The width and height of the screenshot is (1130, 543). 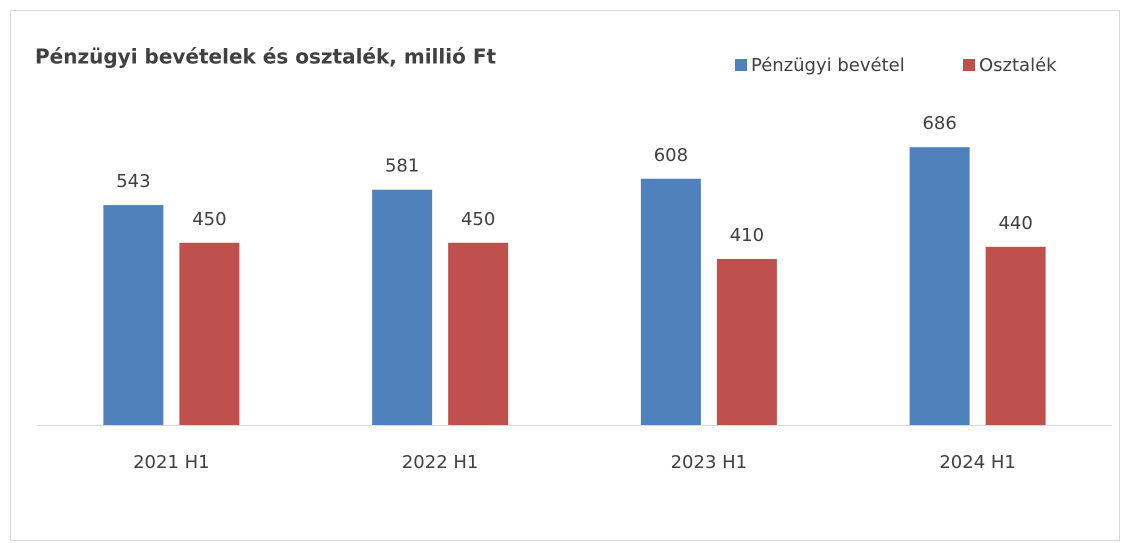 What do you see at coordinates (977, 462) in the screenshot?
I see `x-tick-label: 2024 H1` at bounding box center [977, 462].